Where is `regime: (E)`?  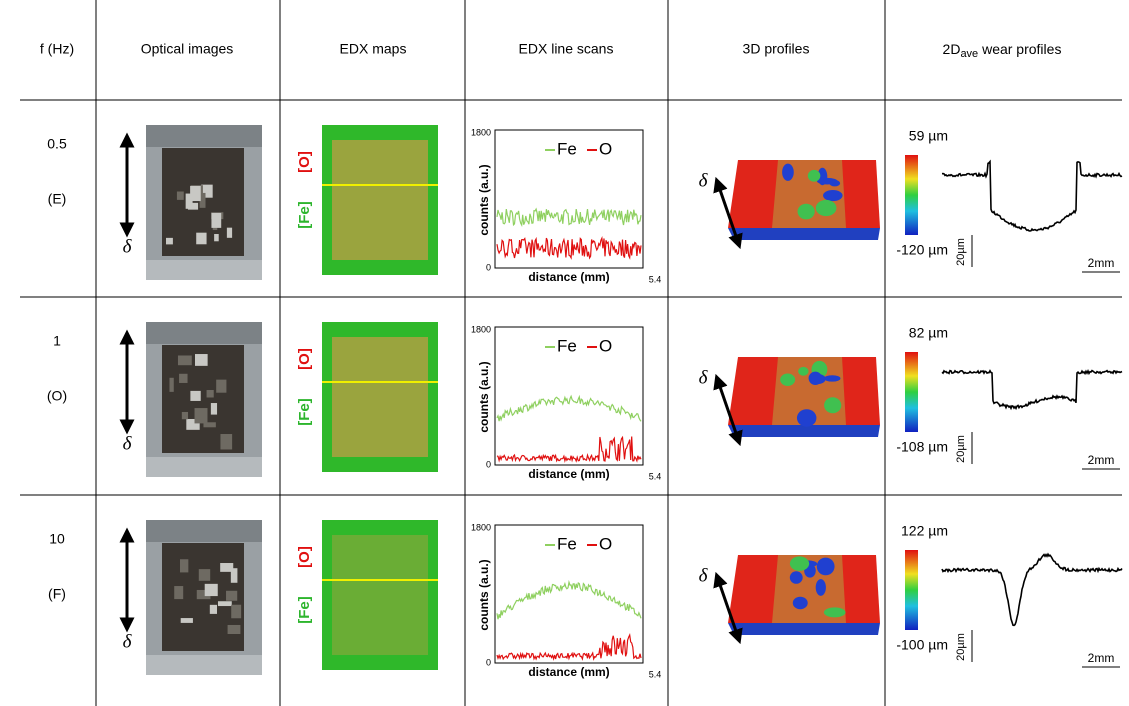
regime: (E) is located at coordinates (57, 199).